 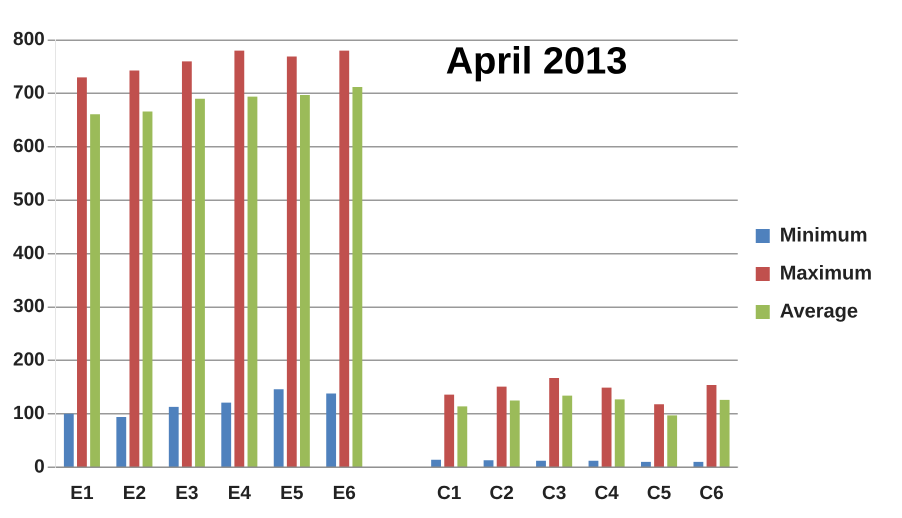 What do you see at coordinates (659, 493) in the screenshot?
I see `x-tick-label: C5` at bounding box center [659, 493].